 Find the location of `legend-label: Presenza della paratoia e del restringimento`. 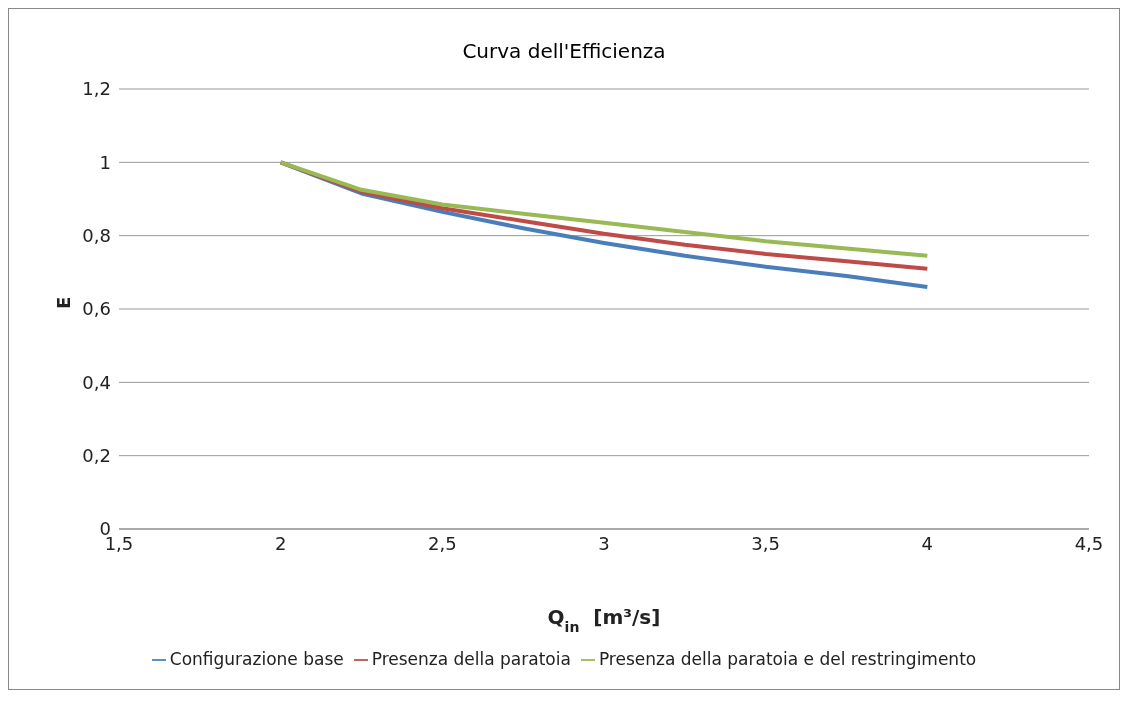

legend-label: Presenza della paratoia e del restringimento is located at coordinates (787, 659).